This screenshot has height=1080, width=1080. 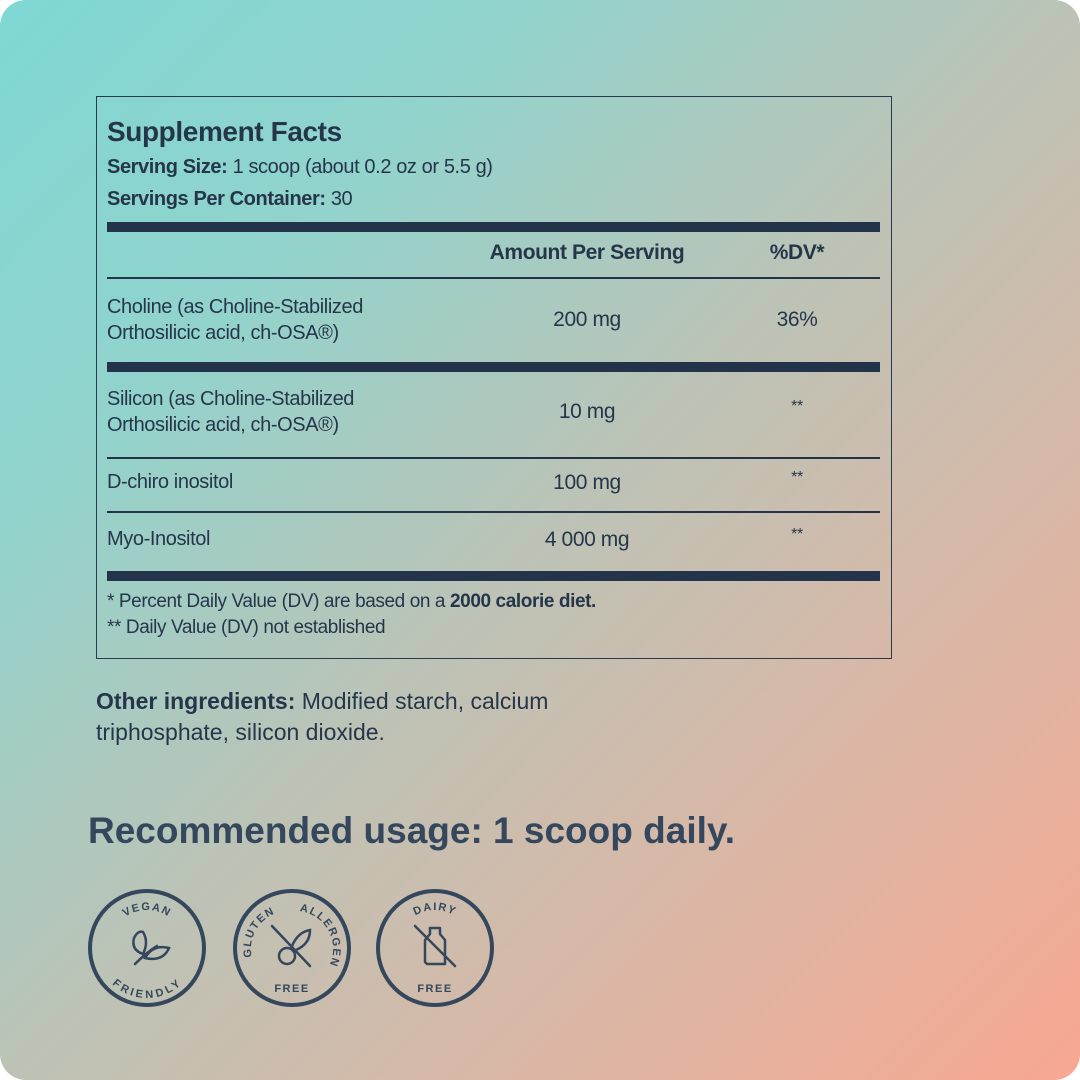 What do you see at coordinates (422, 701) in the screenshot?
I see `other-ingredients-text: Modified starch, calcium` at bounding box center [422, 701].